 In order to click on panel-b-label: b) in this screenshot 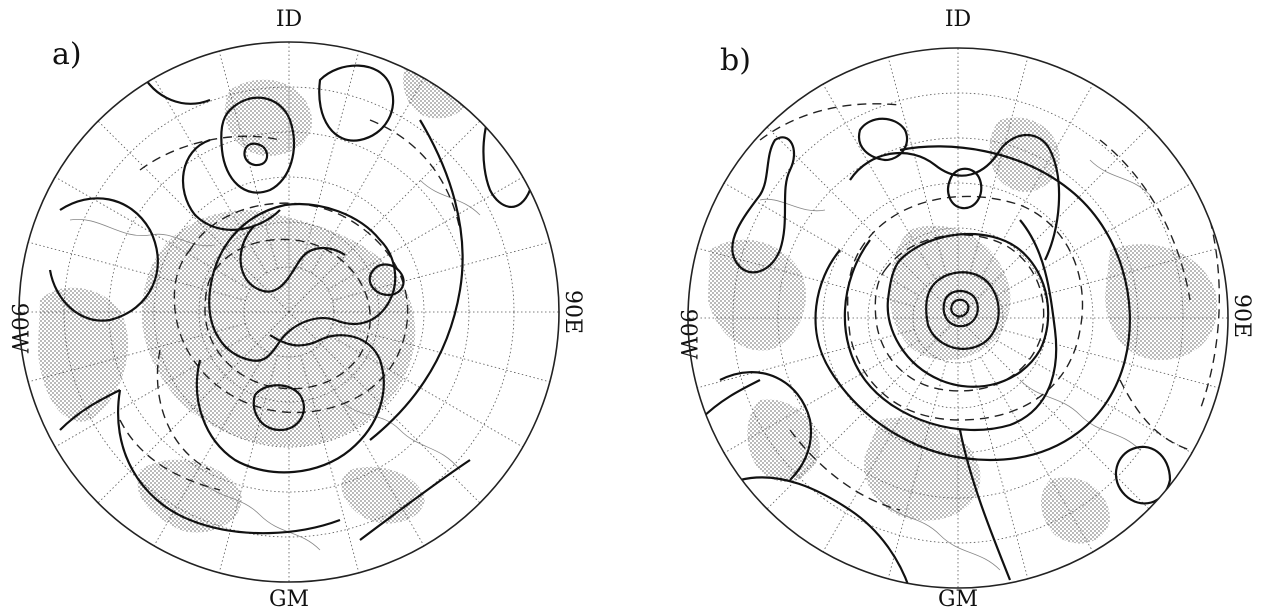, I will do `click(735, 60)`.